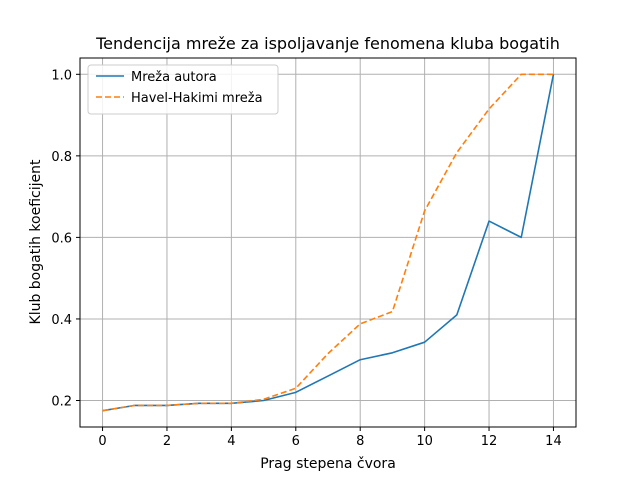 The width and height of the screenshot is (640, 480). I want to click on x-tick-label: 6, so click(296, 441).